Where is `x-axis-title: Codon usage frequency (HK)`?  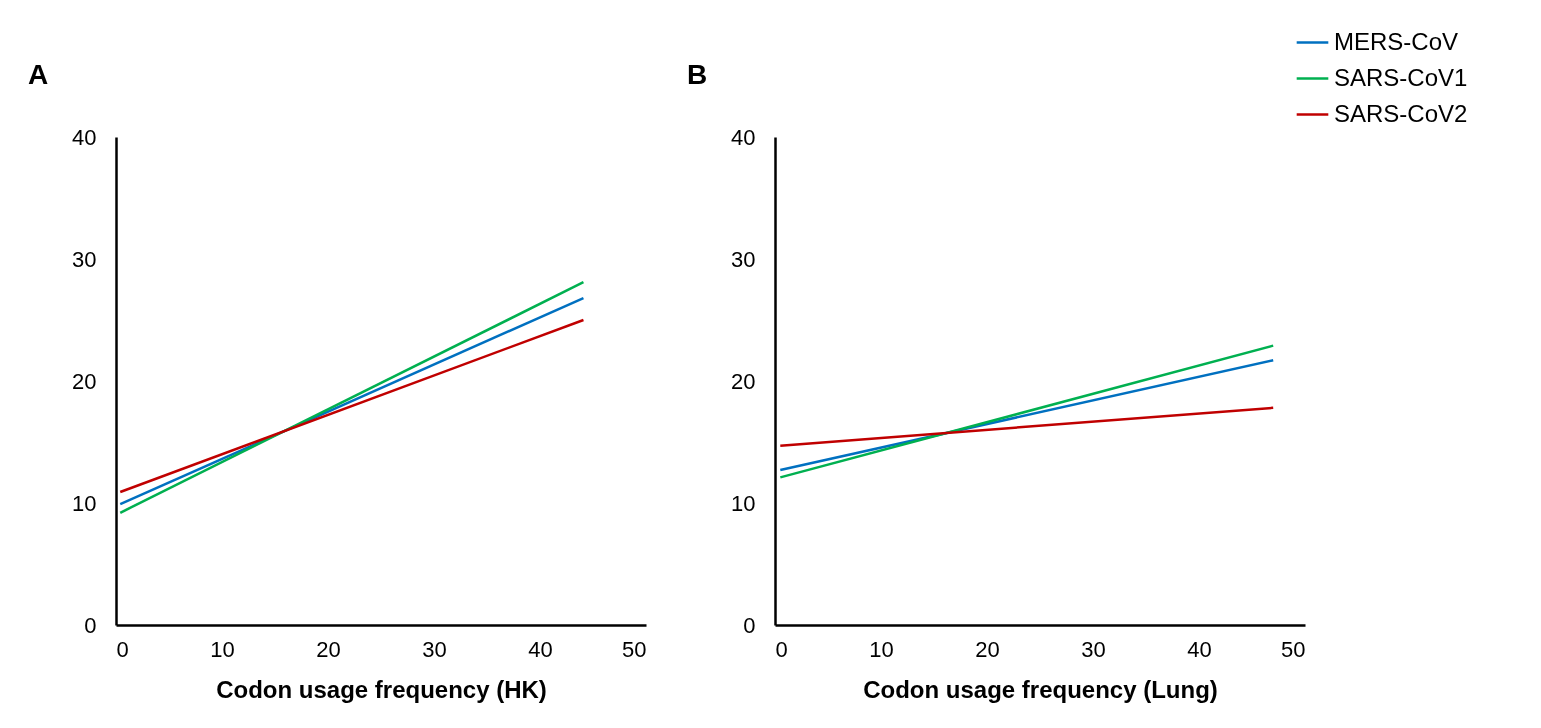
x-axis-title: Codon usage frequency (HK) is located at coordinates (381, 689).